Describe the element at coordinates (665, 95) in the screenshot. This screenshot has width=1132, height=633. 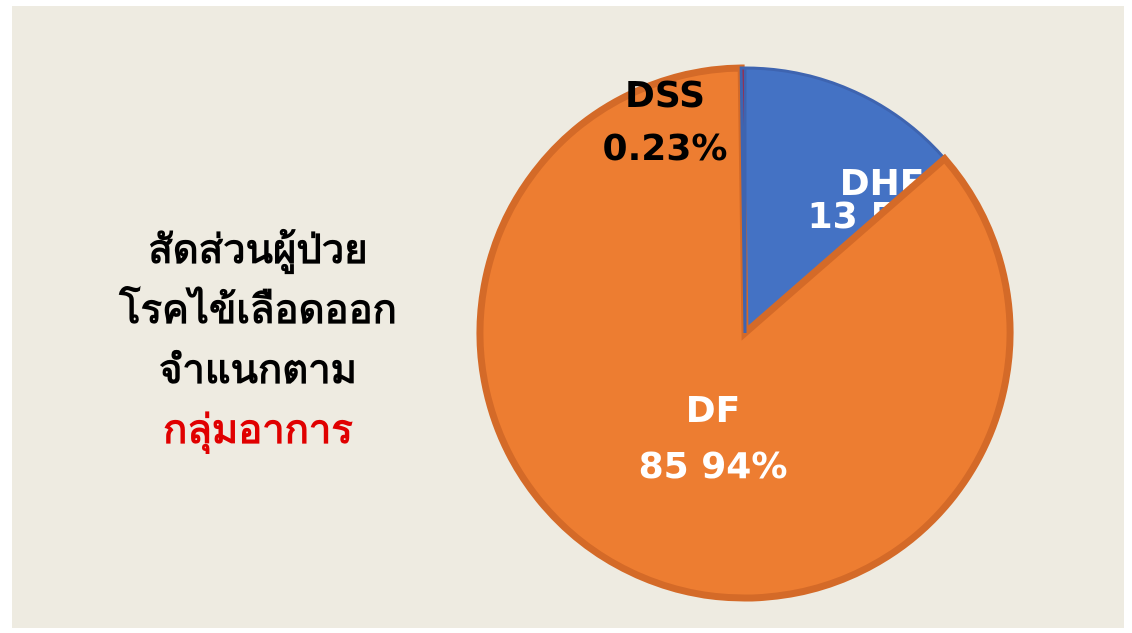
I see `slice-label: DSS` at that location.